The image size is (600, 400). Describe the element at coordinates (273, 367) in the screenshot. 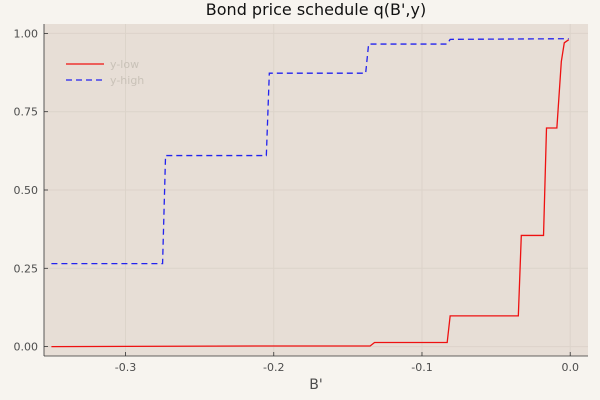

I see `x-tick-label: -0.2` at that location.